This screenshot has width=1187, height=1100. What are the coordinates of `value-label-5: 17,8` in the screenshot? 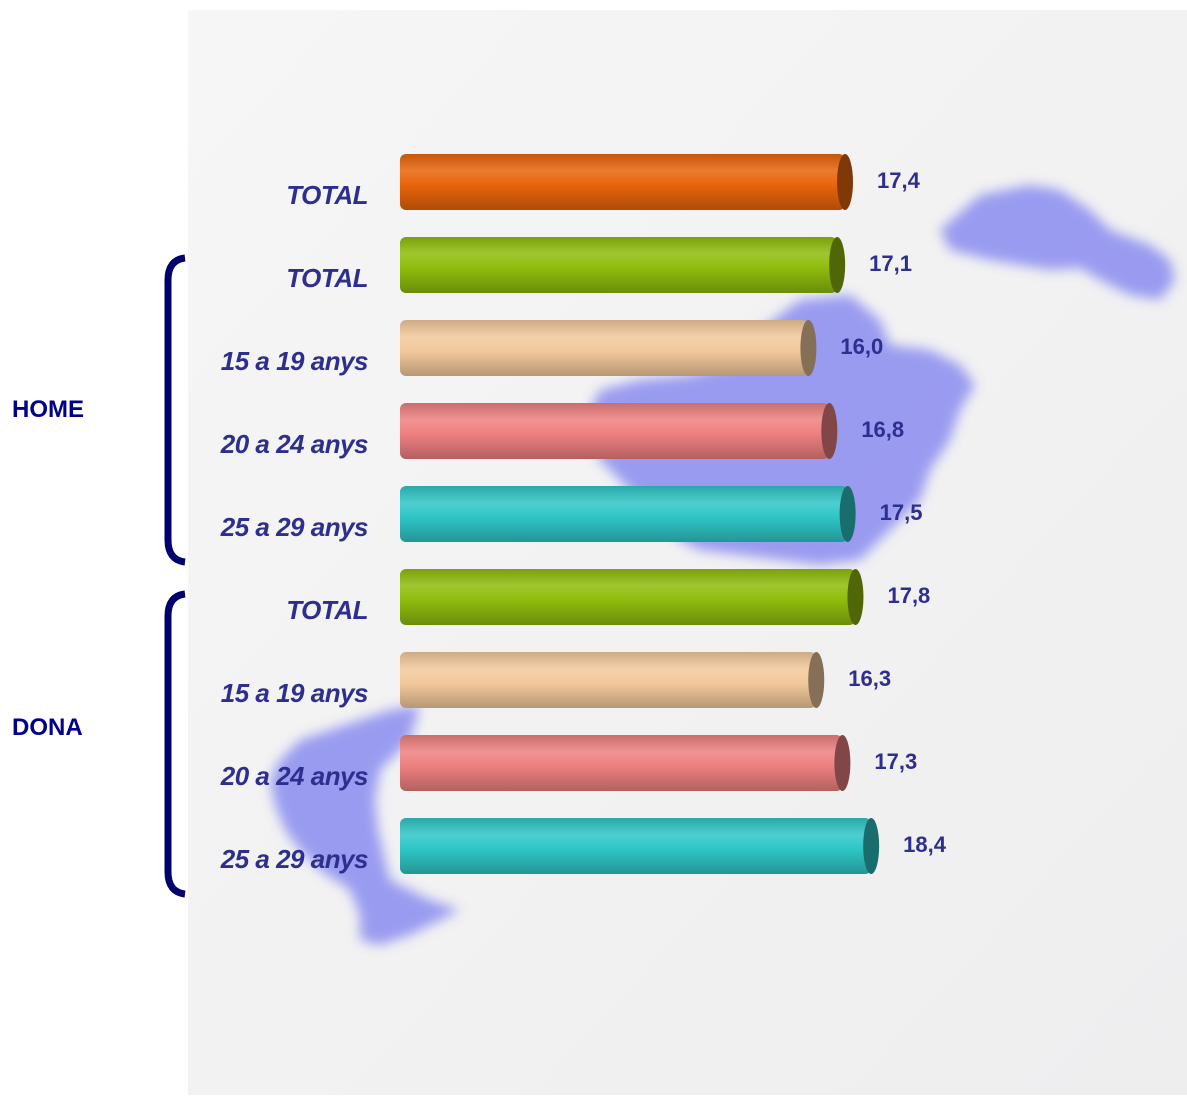 It's located at (909, 595).